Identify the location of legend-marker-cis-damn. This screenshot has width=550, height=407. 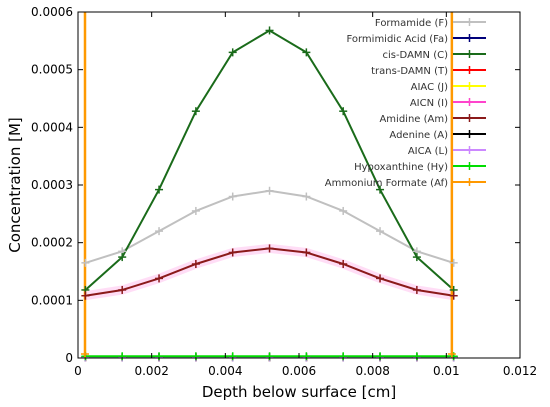
(469, 54).